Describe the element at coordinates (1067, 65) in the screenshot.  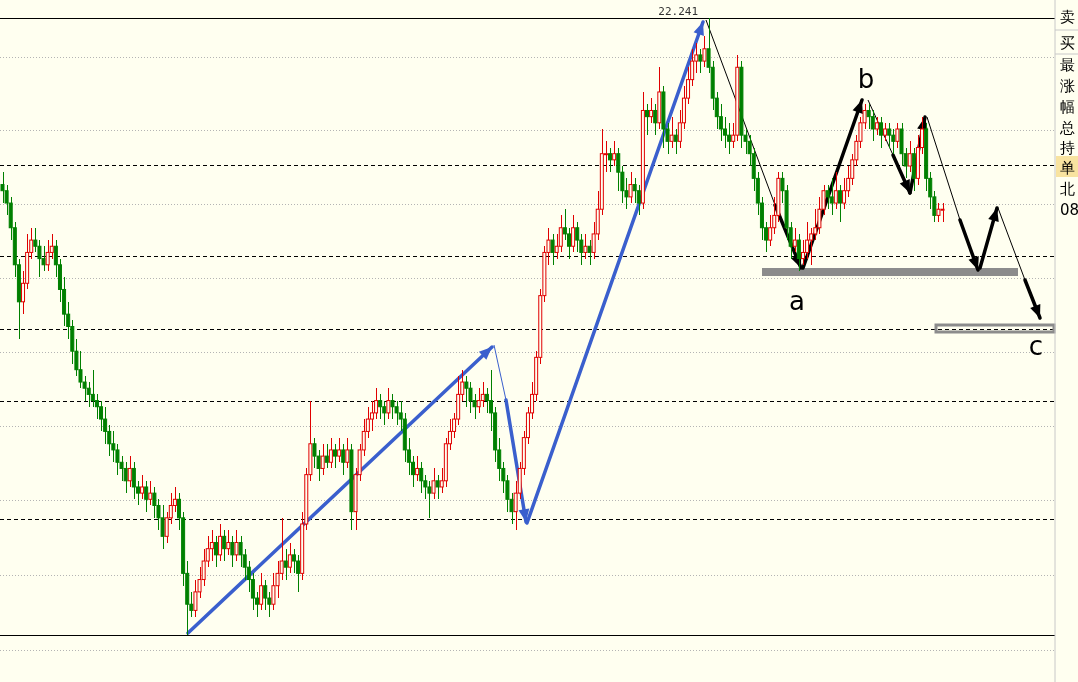
I see `text: 最` at that location.